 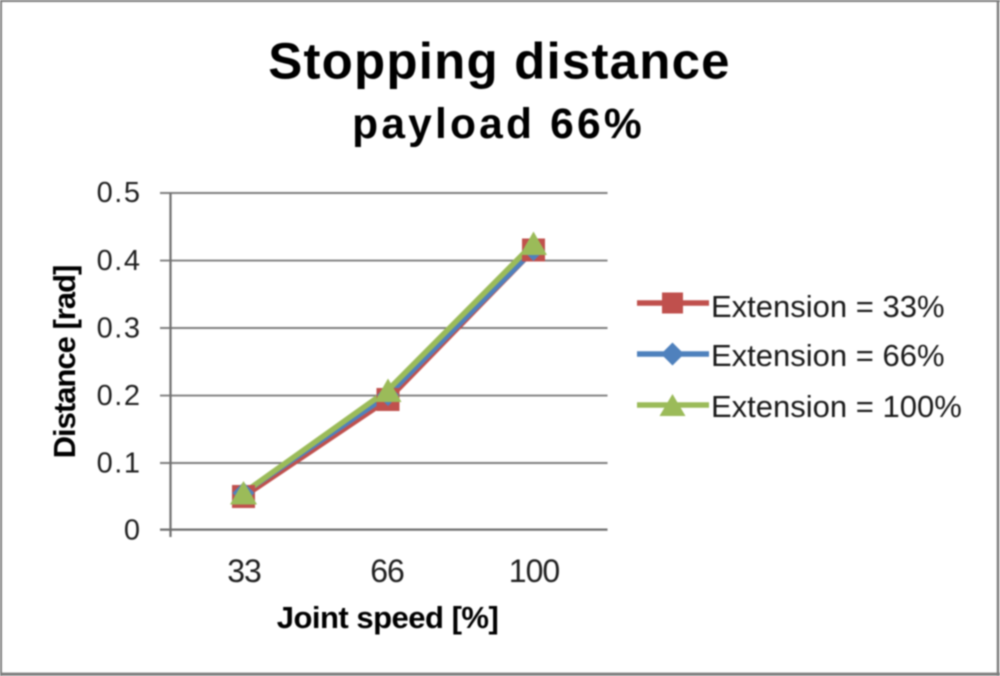 I want to click on svg-text: 0.5, so click(x=119, y=193).